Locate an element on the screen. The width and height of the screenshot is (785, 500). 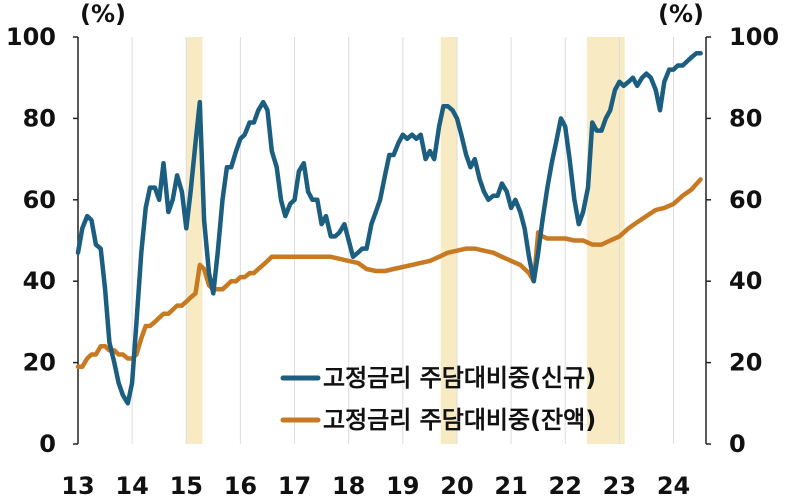
left-ytick-label-20: 20 is located at coordinates (39, 363).